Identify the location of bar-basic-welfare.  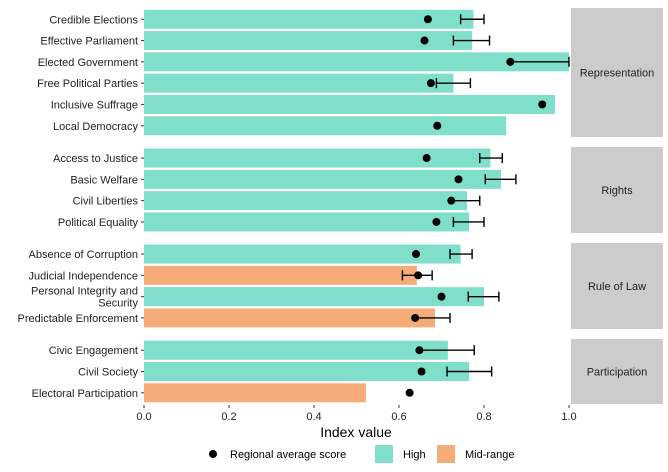
(322, 179).